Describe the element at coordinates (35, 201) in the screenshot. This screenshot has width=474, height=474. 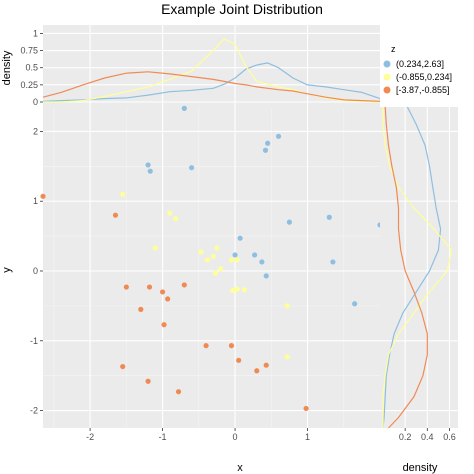
I see `y-tick-label: 1` at that location.